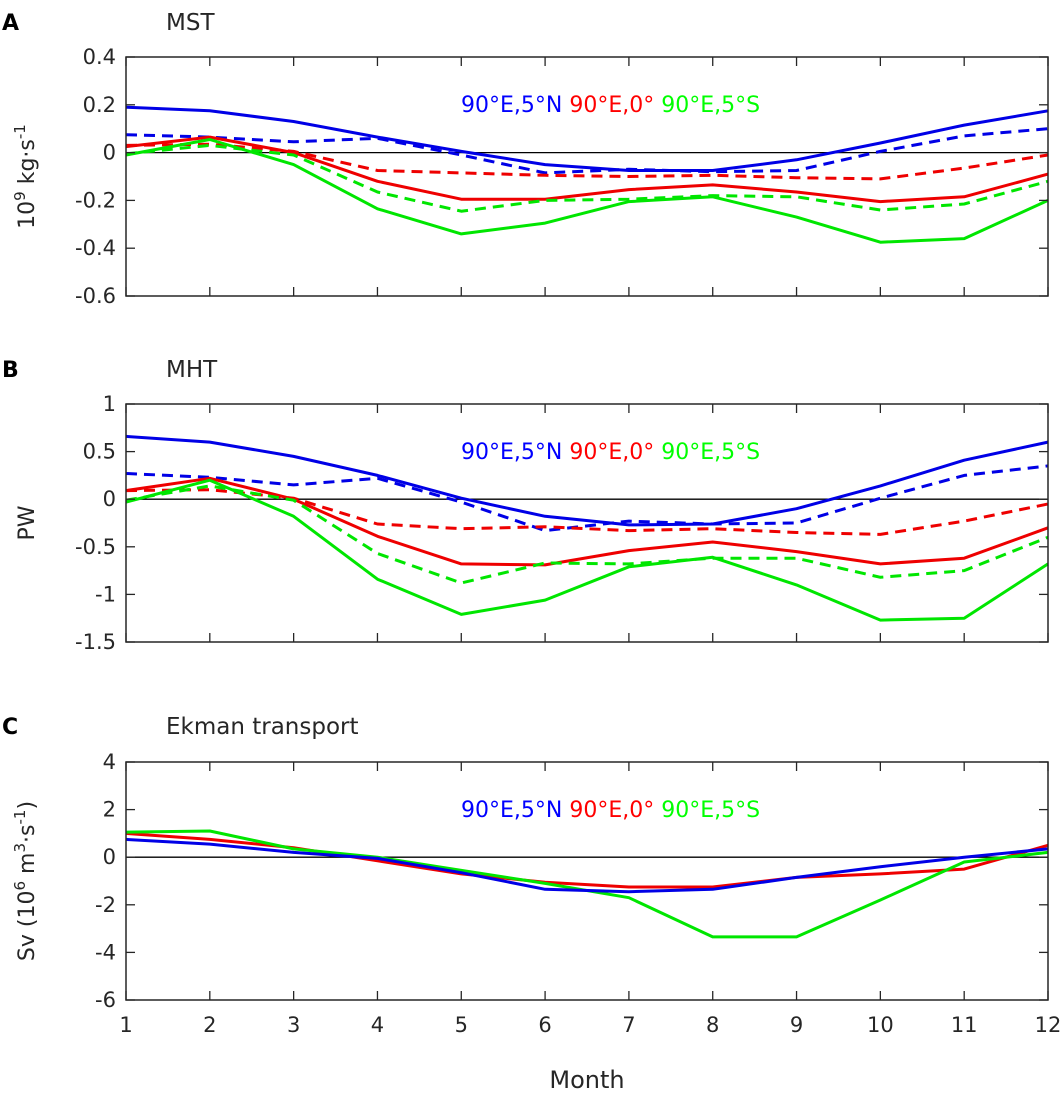 The height and width of the screenshot is (1098, 1063). What do you see at coordinates (105, 1000) in the screenshot?
I see `ytick-label: -6` at bounding box center [105, 1000].